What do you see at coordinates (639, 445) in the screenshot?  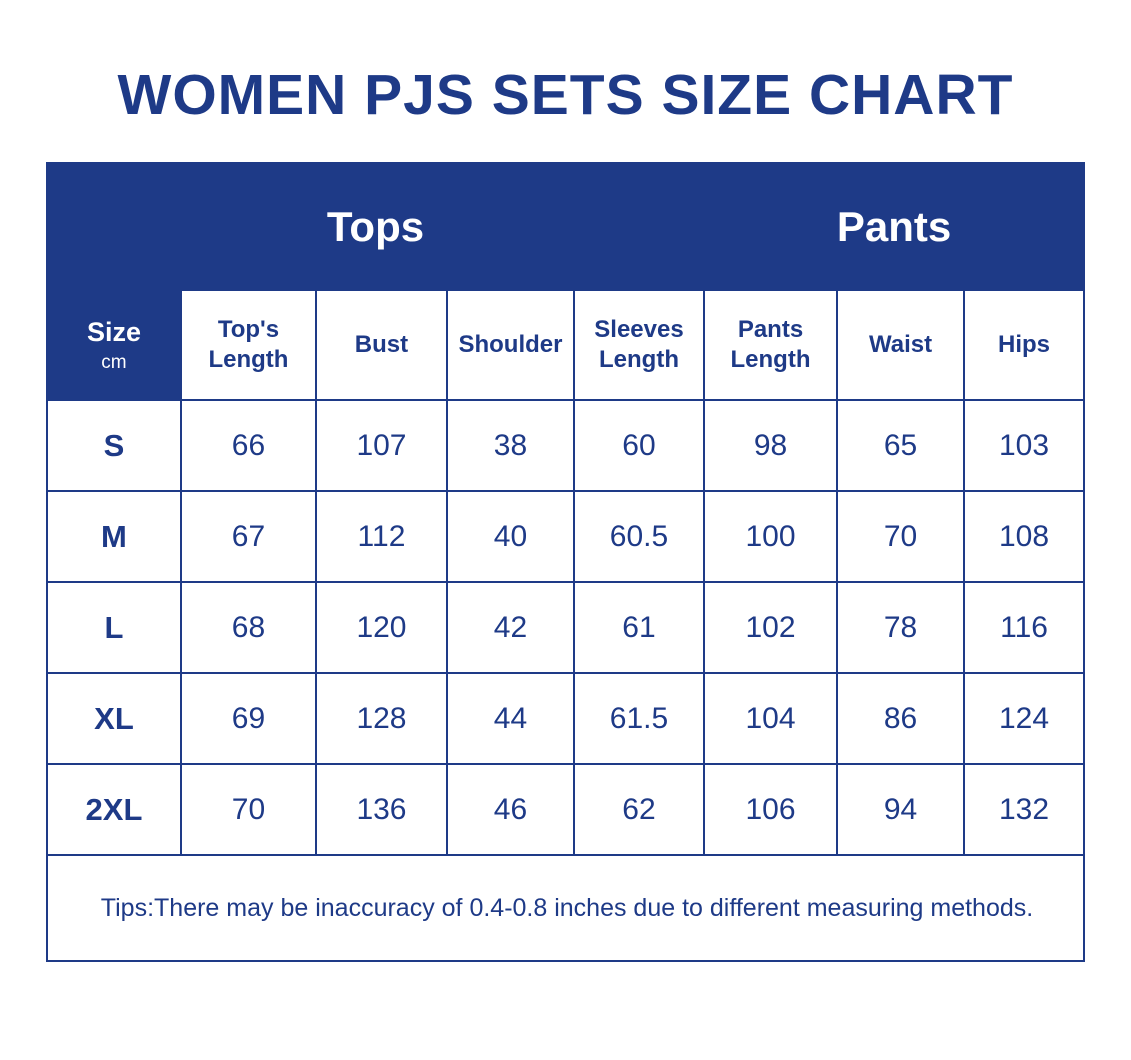 I see `value-cell: 60` at bounding box center [639, 445].